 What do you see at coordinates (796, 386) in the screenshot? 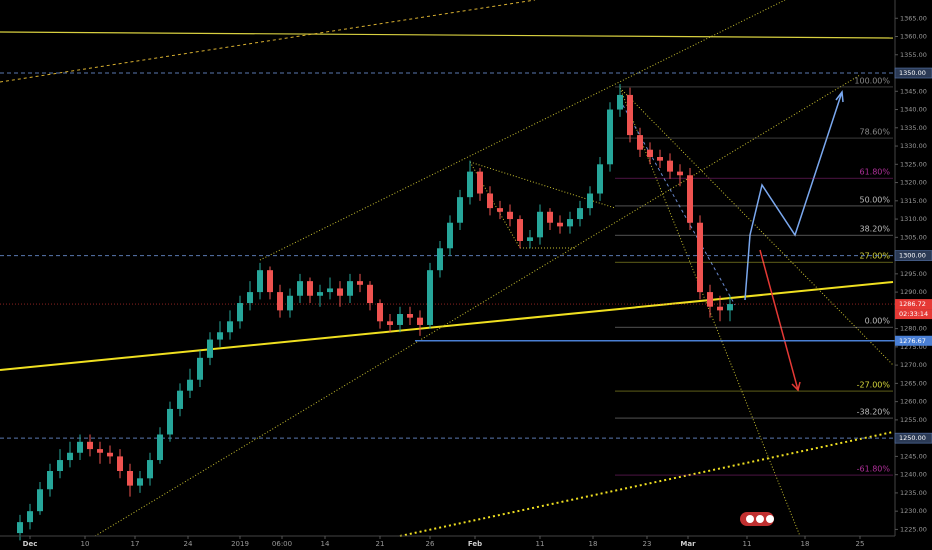
I see `arrow-head` at bounding box center [796, 386].